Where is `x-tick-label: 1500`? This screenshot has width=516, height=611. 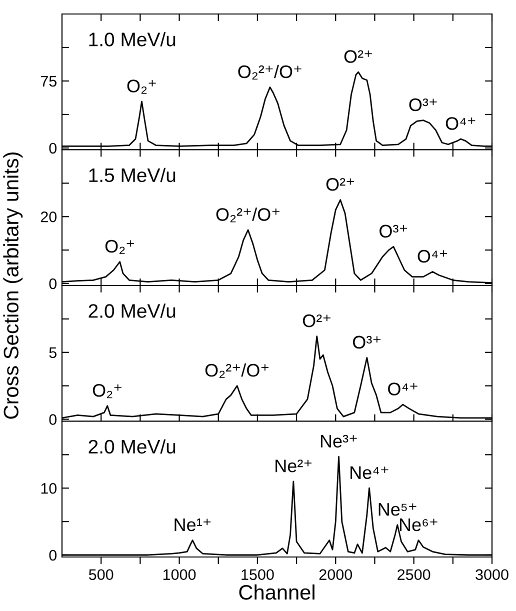
x-tick-label: 1500 is located at coordinates (258, 574).